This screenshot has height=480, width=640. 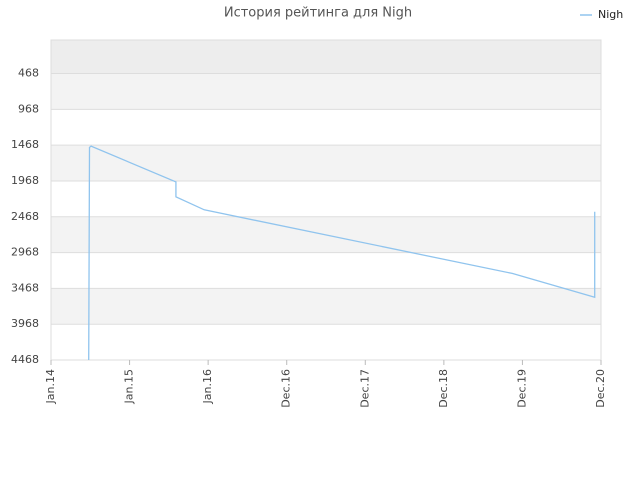 What do you see at coordinates (25, 252) in the screenshot?
I see `y-tick-label: 2968` at bounding box center [25, 252].